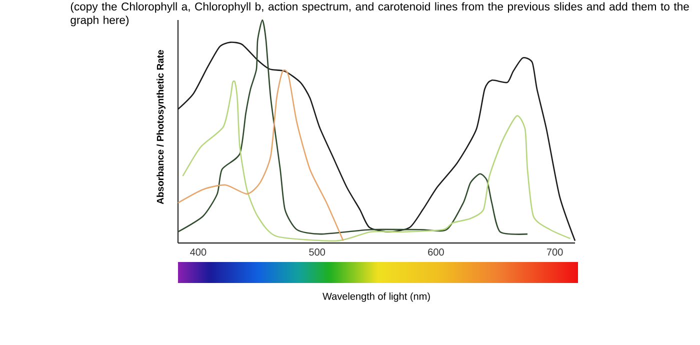 Image resolution: width=700 pixels, height=345 pixels. Describe the element at coordinates (554, 252) in the screenshot. I see `x-tick-label: 700` at that location.